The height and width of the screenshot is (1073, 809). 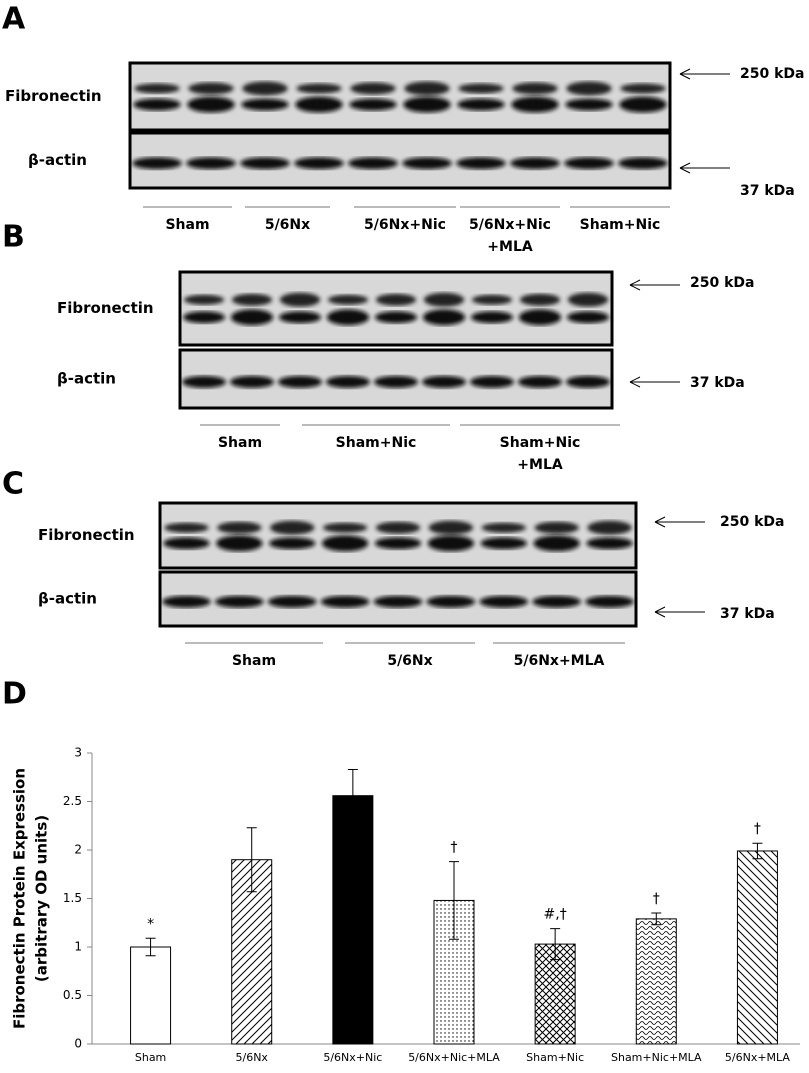 I want to click on x-tick-label: 5/6Nx+Nic+MLA, so click(x=454, y=1057).